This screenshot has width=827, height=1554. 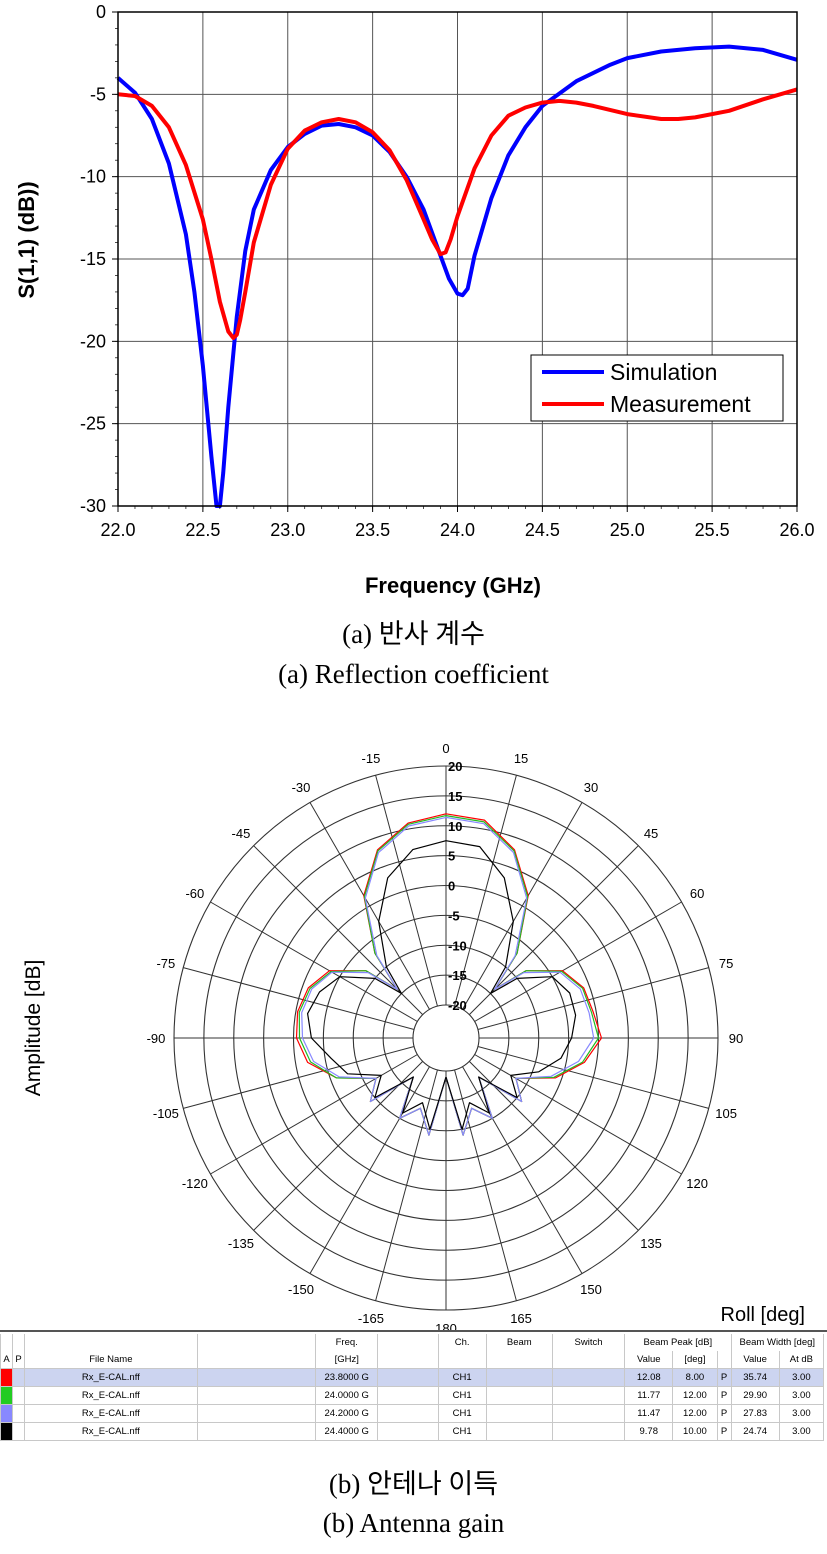 I want to click on legend-measurement-label: Measurement, so click(x=680, y=404).